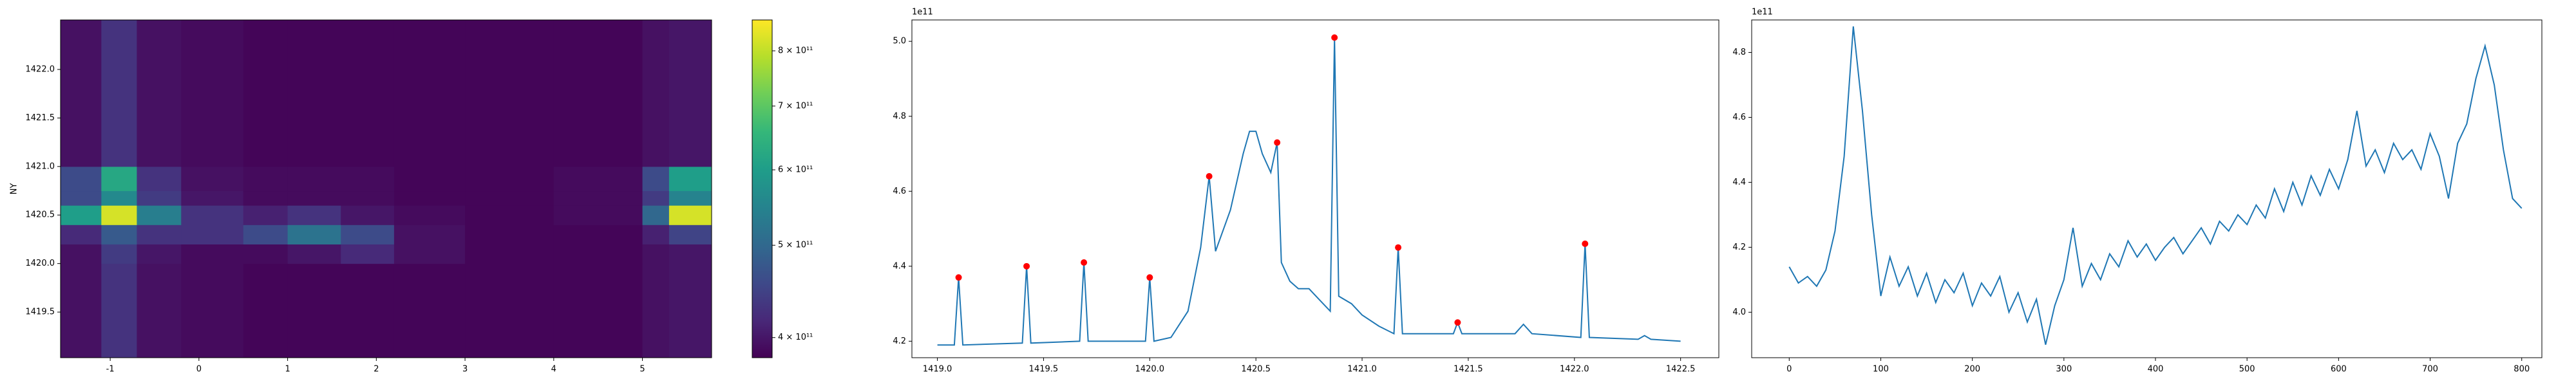 Image resolution: width=2576 pixels, height=386 pixels. I want to click on x-tick-label: 100, so click(1881, 369).